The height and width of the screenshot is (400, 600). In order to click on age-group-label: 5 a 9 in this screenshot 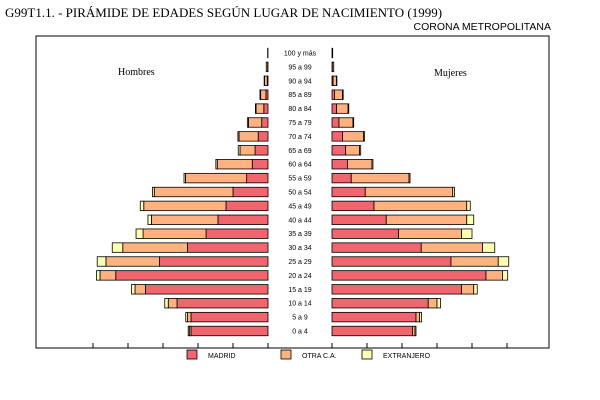, I will do `click(300, 318)`.